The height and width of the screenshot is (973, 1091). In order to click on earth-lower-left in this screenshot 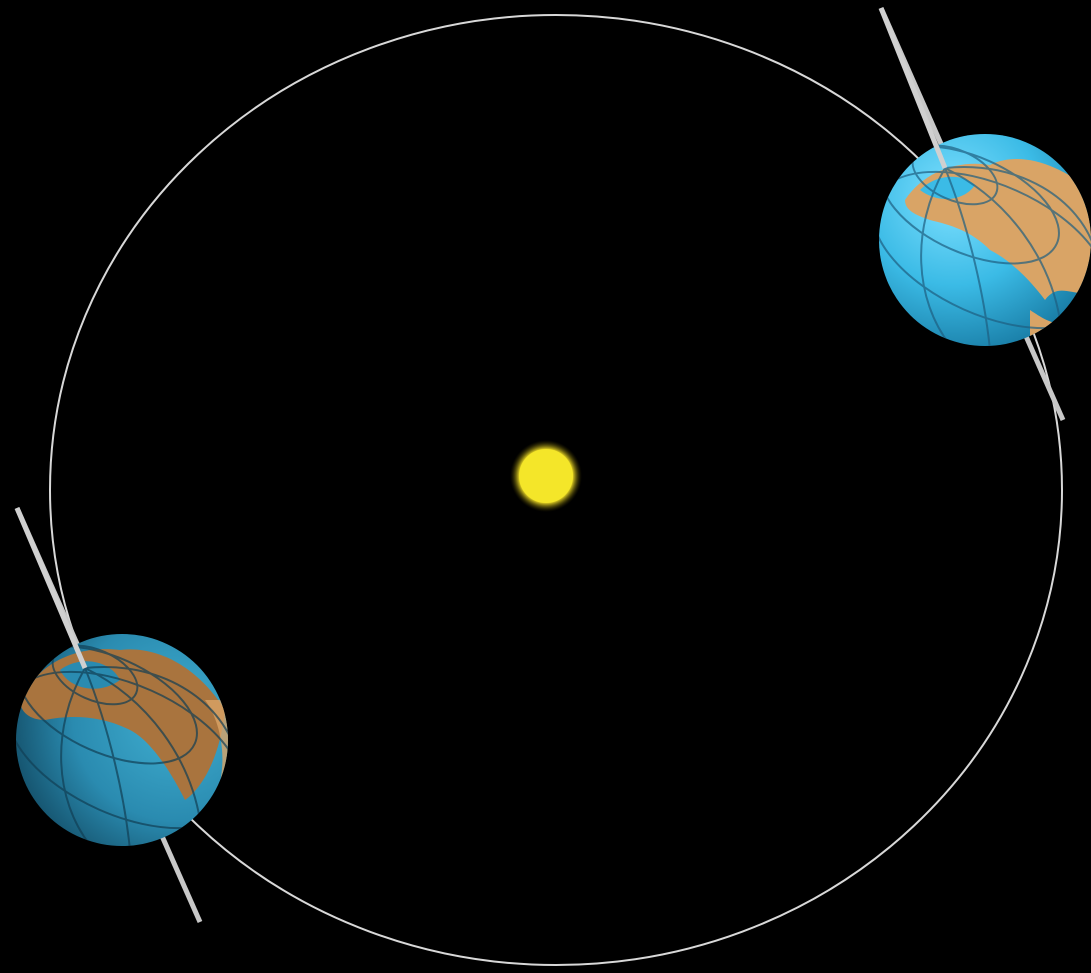, I will do `click(121, 715)`.